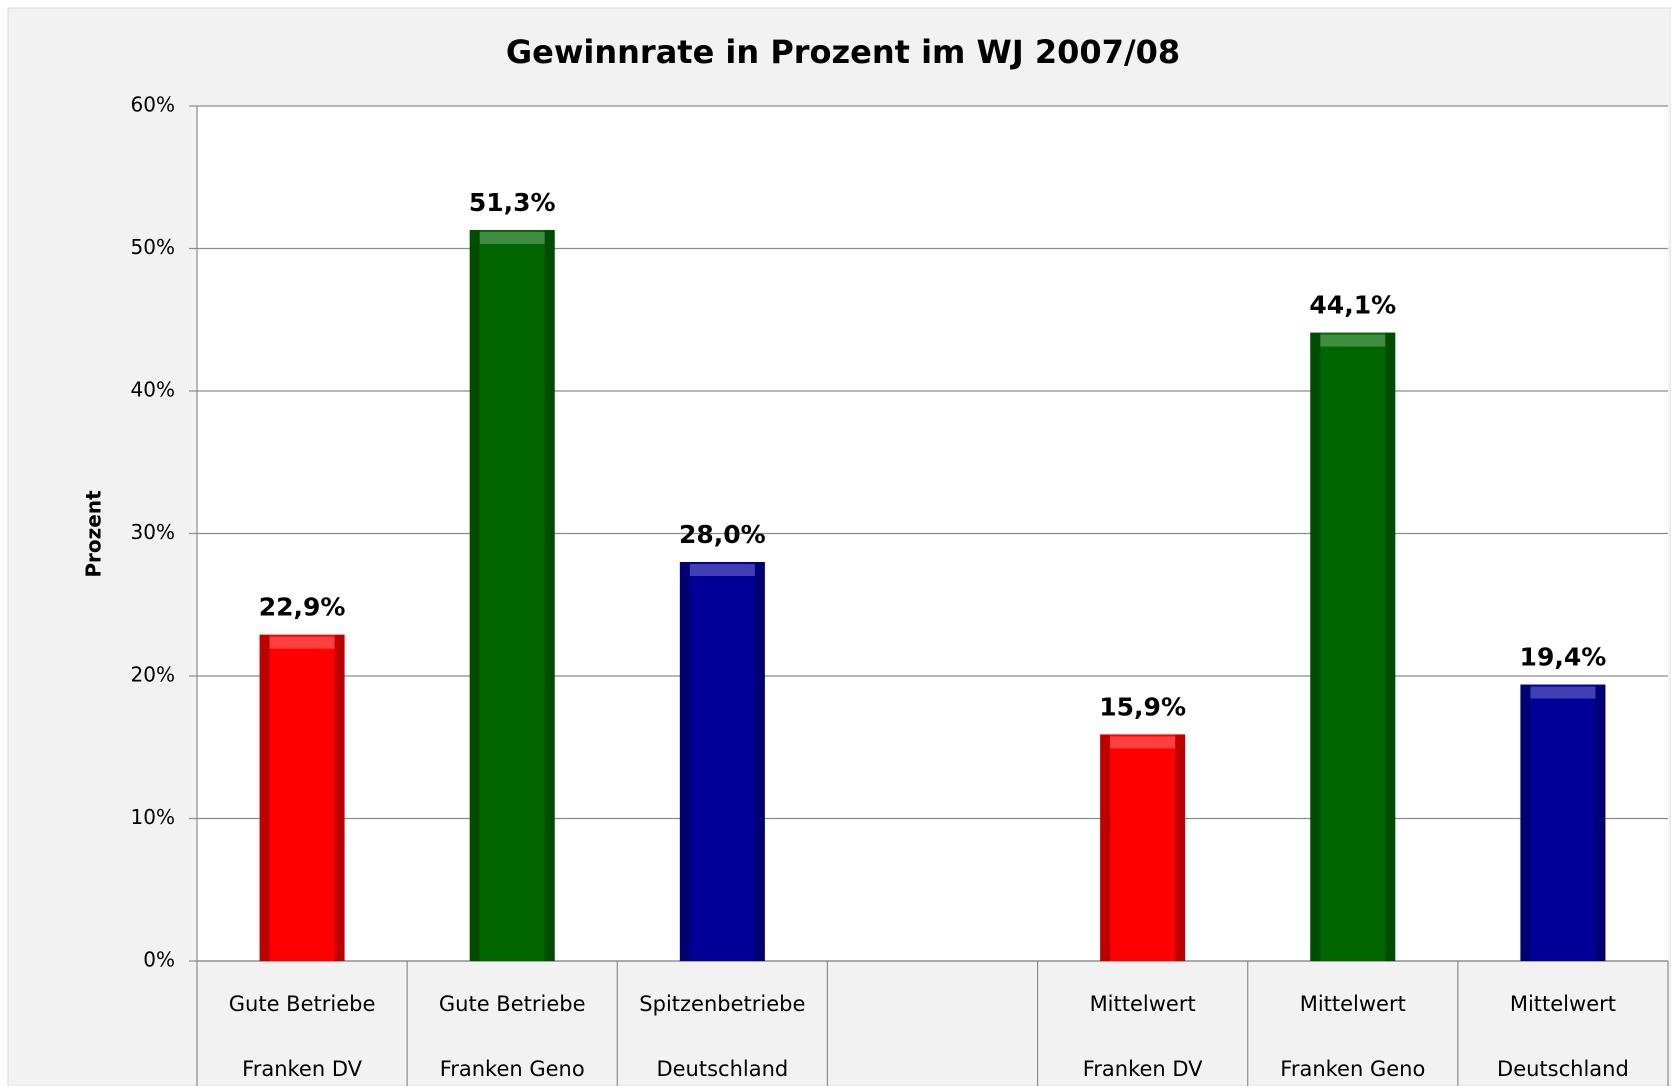 This screenshot has width=1671, height=1086. I want to click on y-tick-label: 40%, so click(153, 390).